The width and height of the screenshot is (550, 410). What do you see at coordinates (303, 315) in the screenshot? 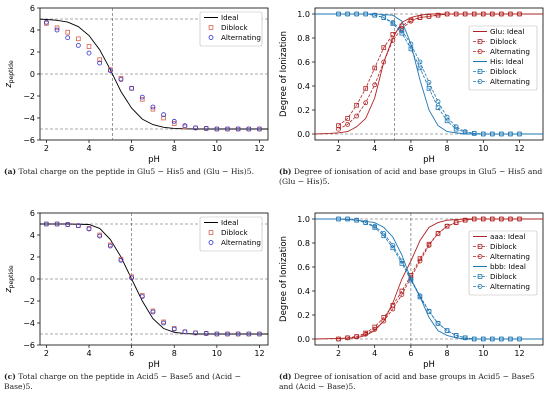
I see `y-tick-label: 0.2` at bounding box center [303, 315].